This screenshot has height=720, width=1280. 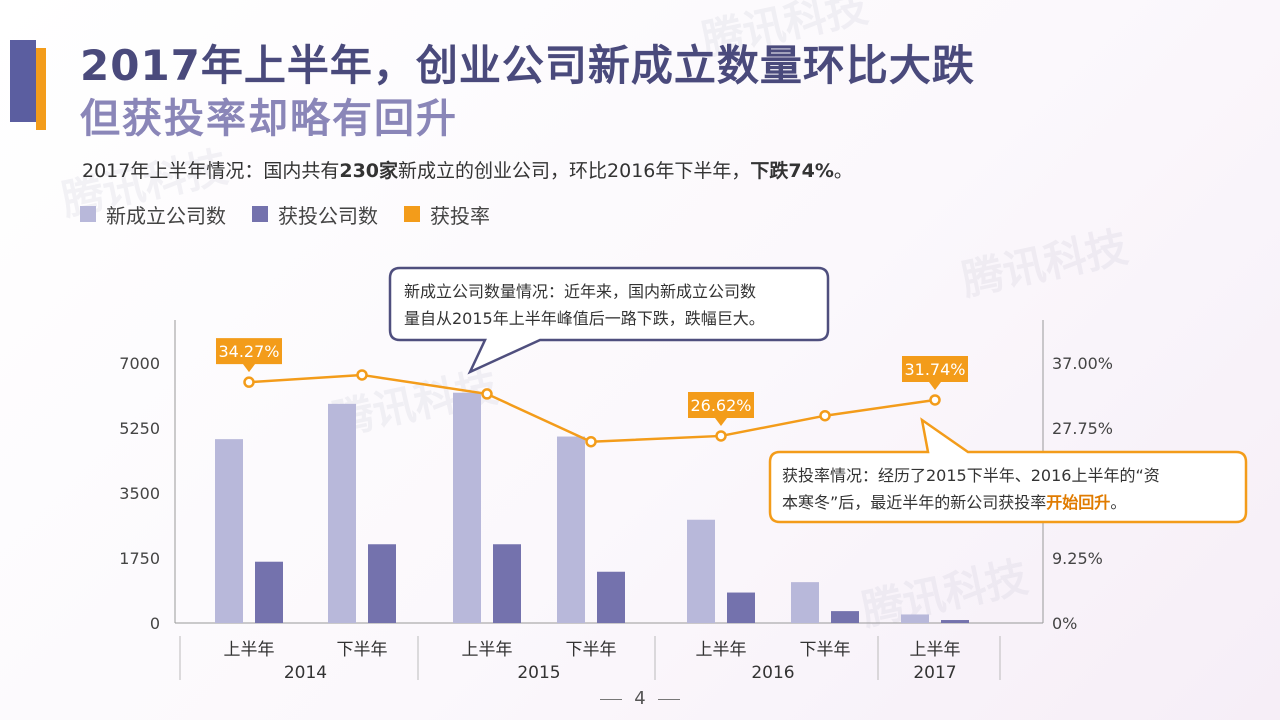 I want to click on callout-line: 量自从2015年上半年峰值后一路下跌，跌幅巨大。, so click(x=584, y=318).